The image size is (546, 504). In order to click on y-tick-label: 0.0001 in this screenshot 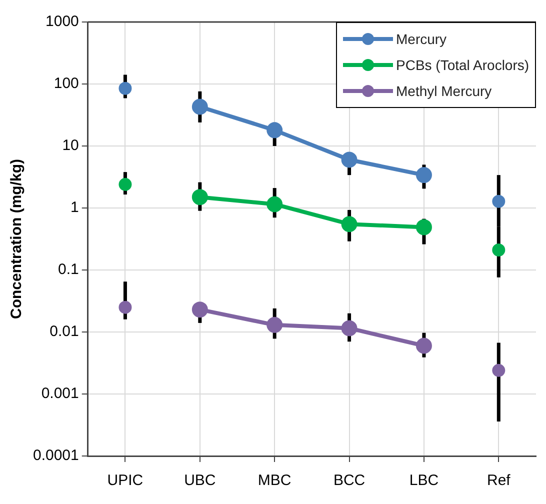, I will do `click(55, 455)`.